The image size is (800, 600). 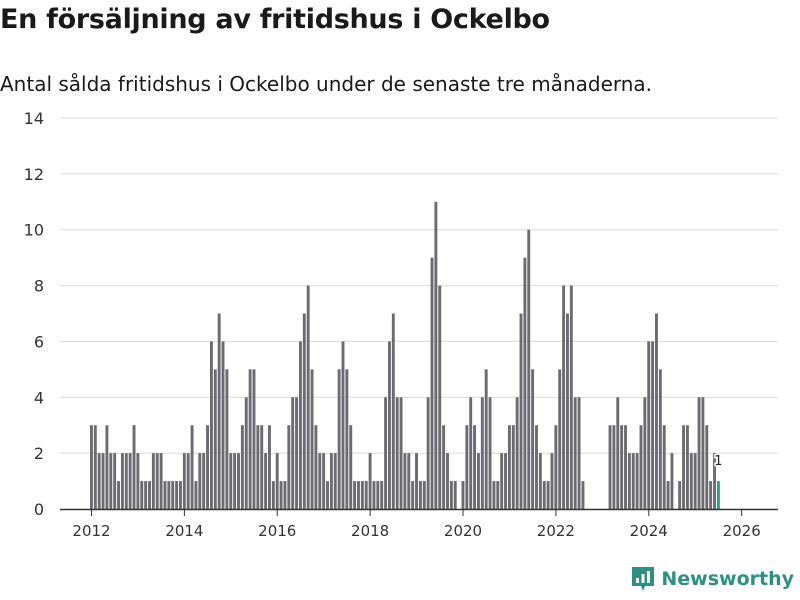 I want to click on newsworthy-logo: Newsworthy, so click(x=712, y=579).